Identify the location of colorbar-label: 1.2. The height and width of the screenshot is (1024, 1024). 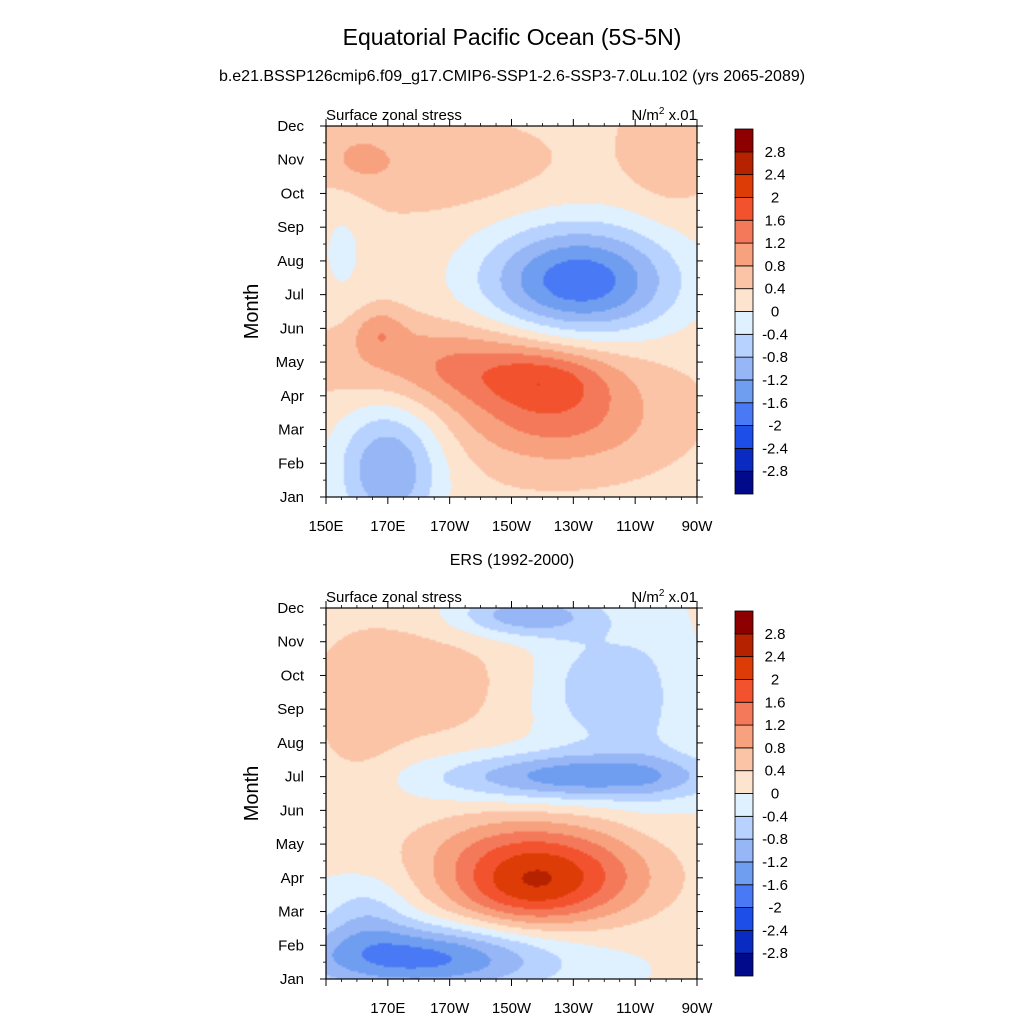
(775, 243).